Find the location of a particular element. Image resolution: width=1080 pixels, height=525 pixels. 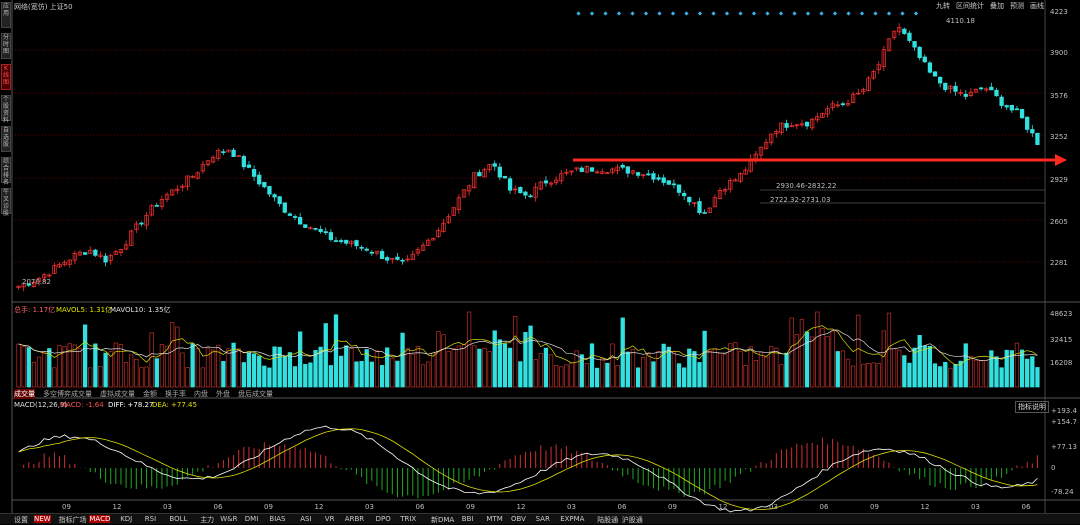

bottom-item-0: 设置 is located at coordinates (21, 520).